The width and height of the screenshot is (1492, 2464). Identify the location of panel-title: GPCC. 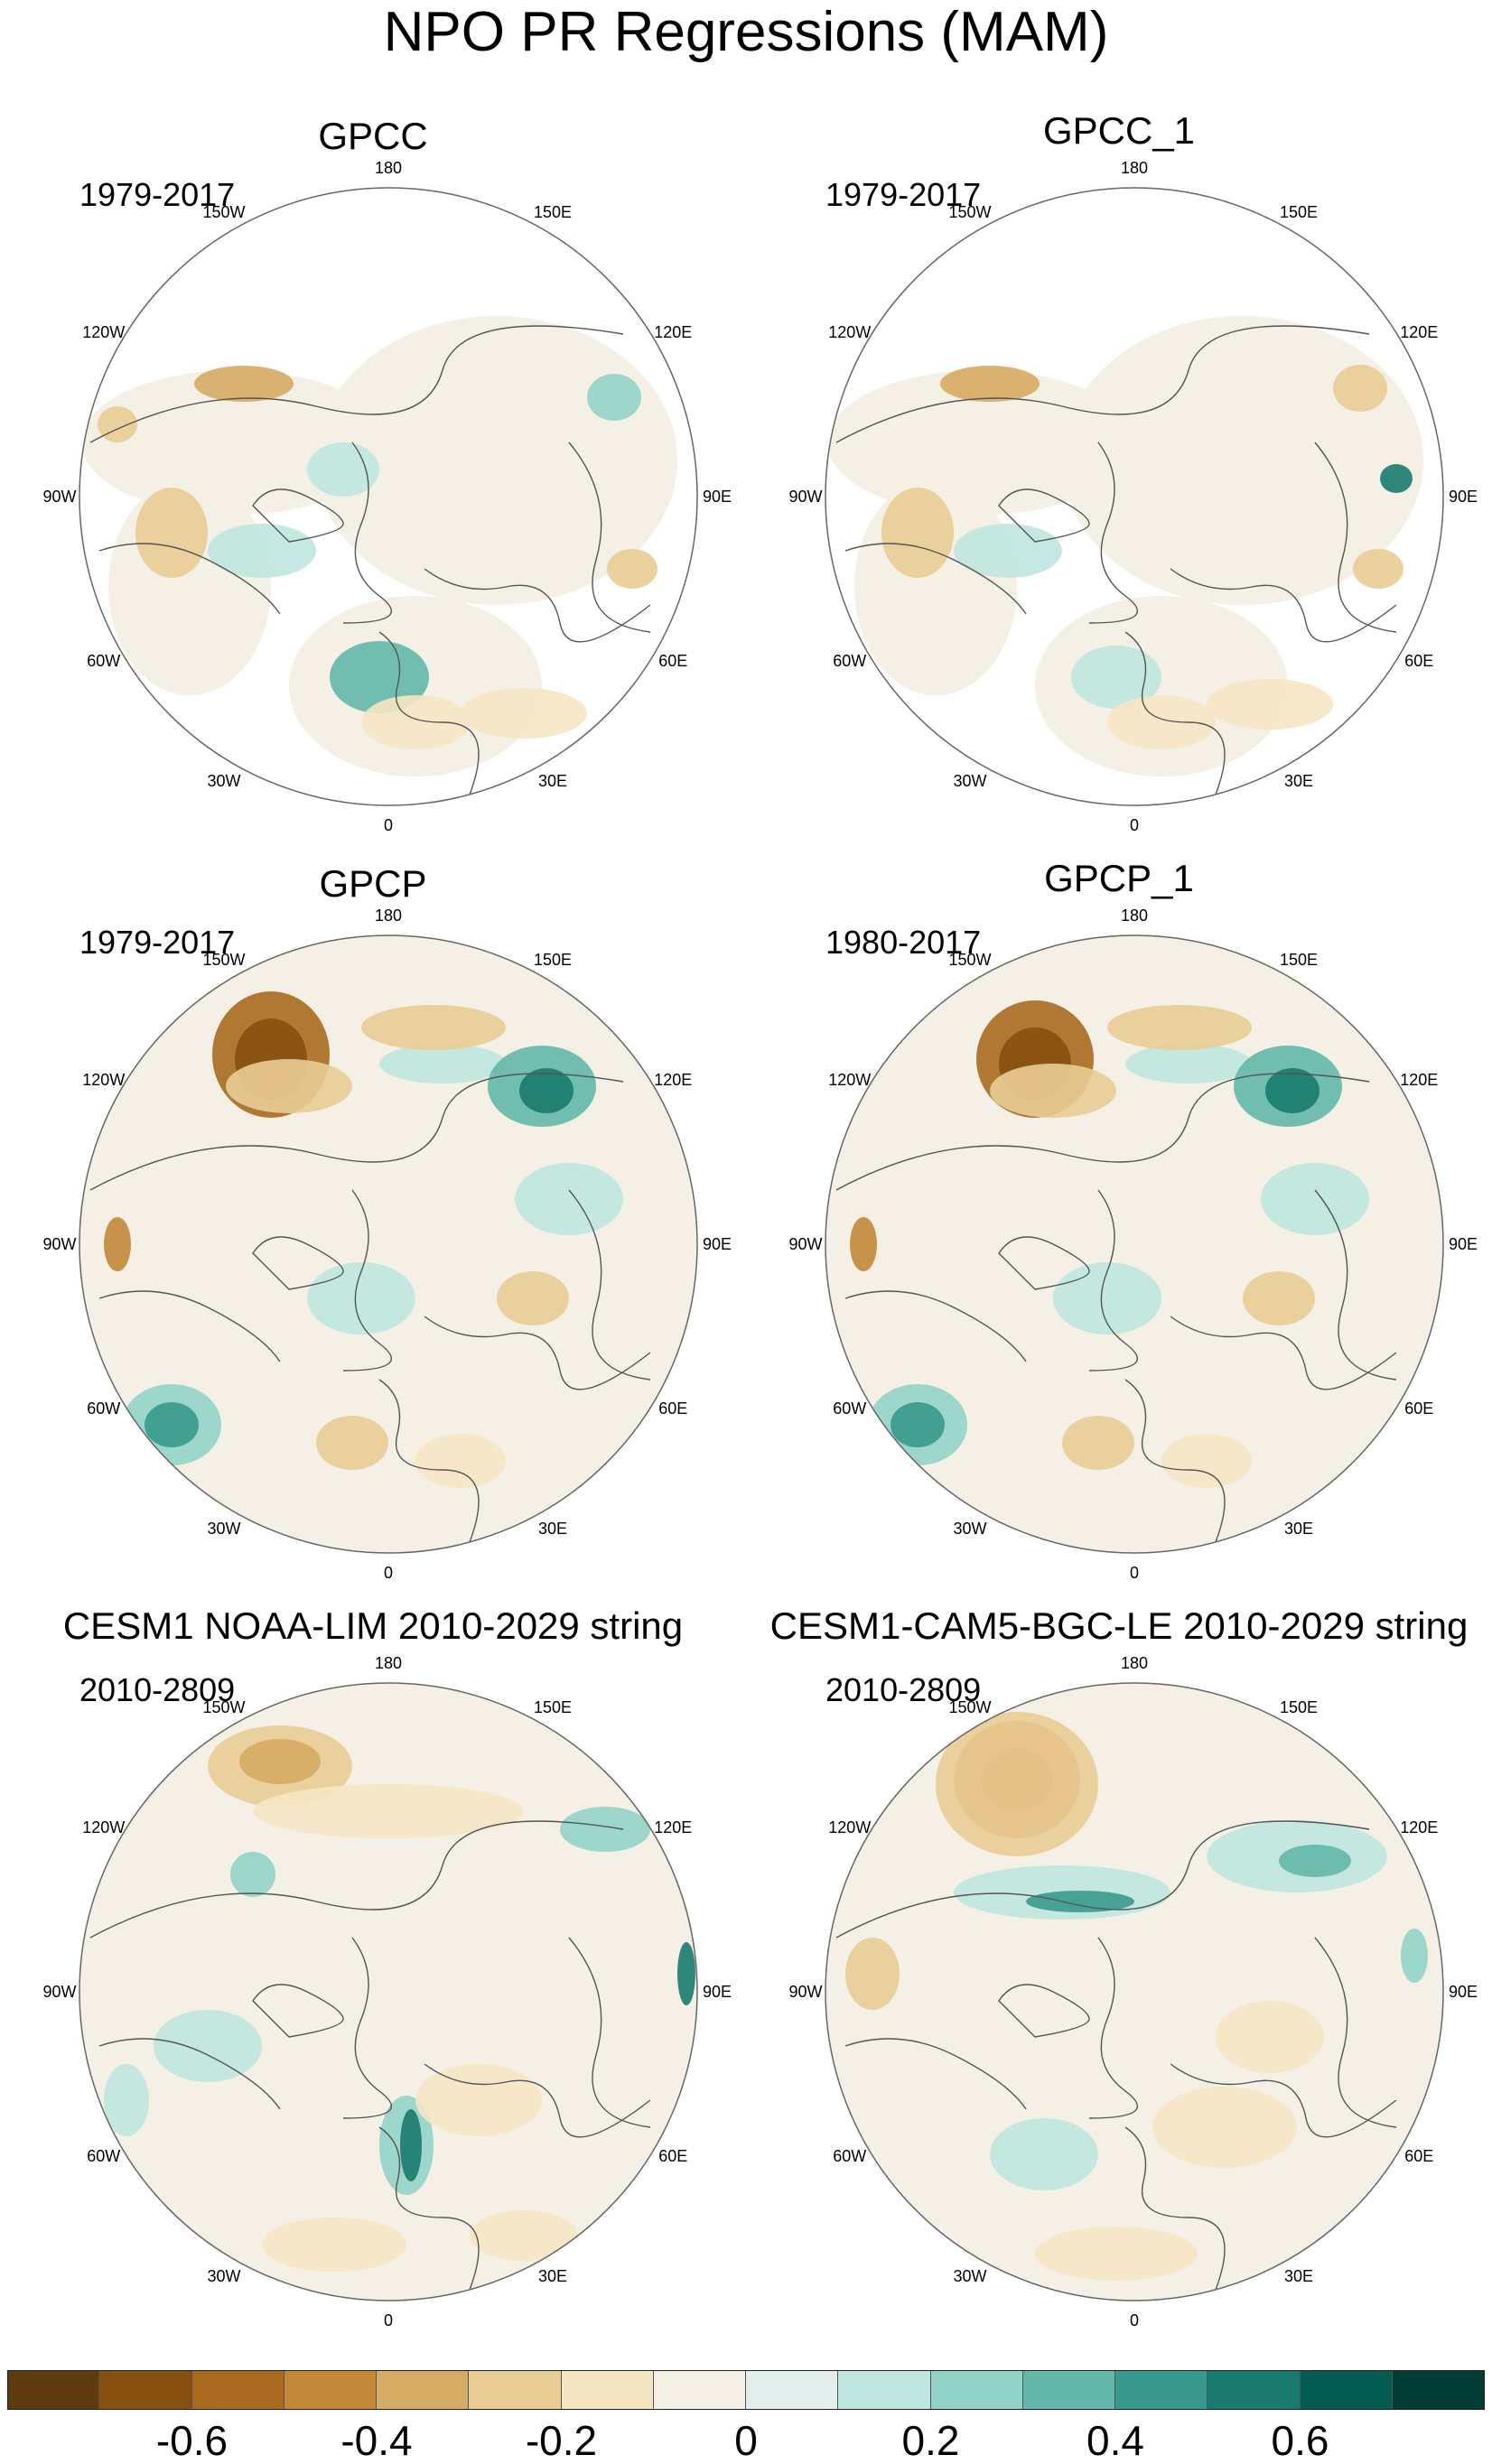
(373, 136).